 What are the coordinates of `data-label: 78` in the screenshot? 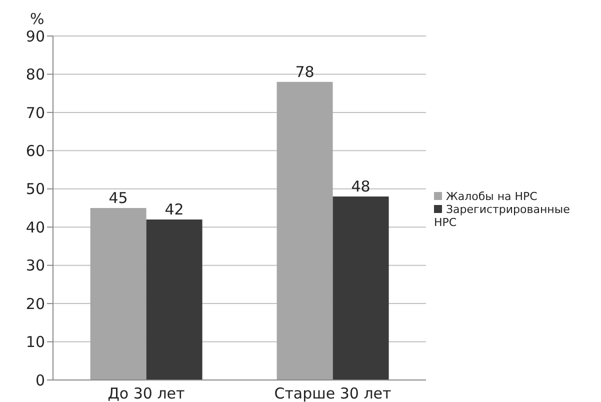 It's located at (304, 71).